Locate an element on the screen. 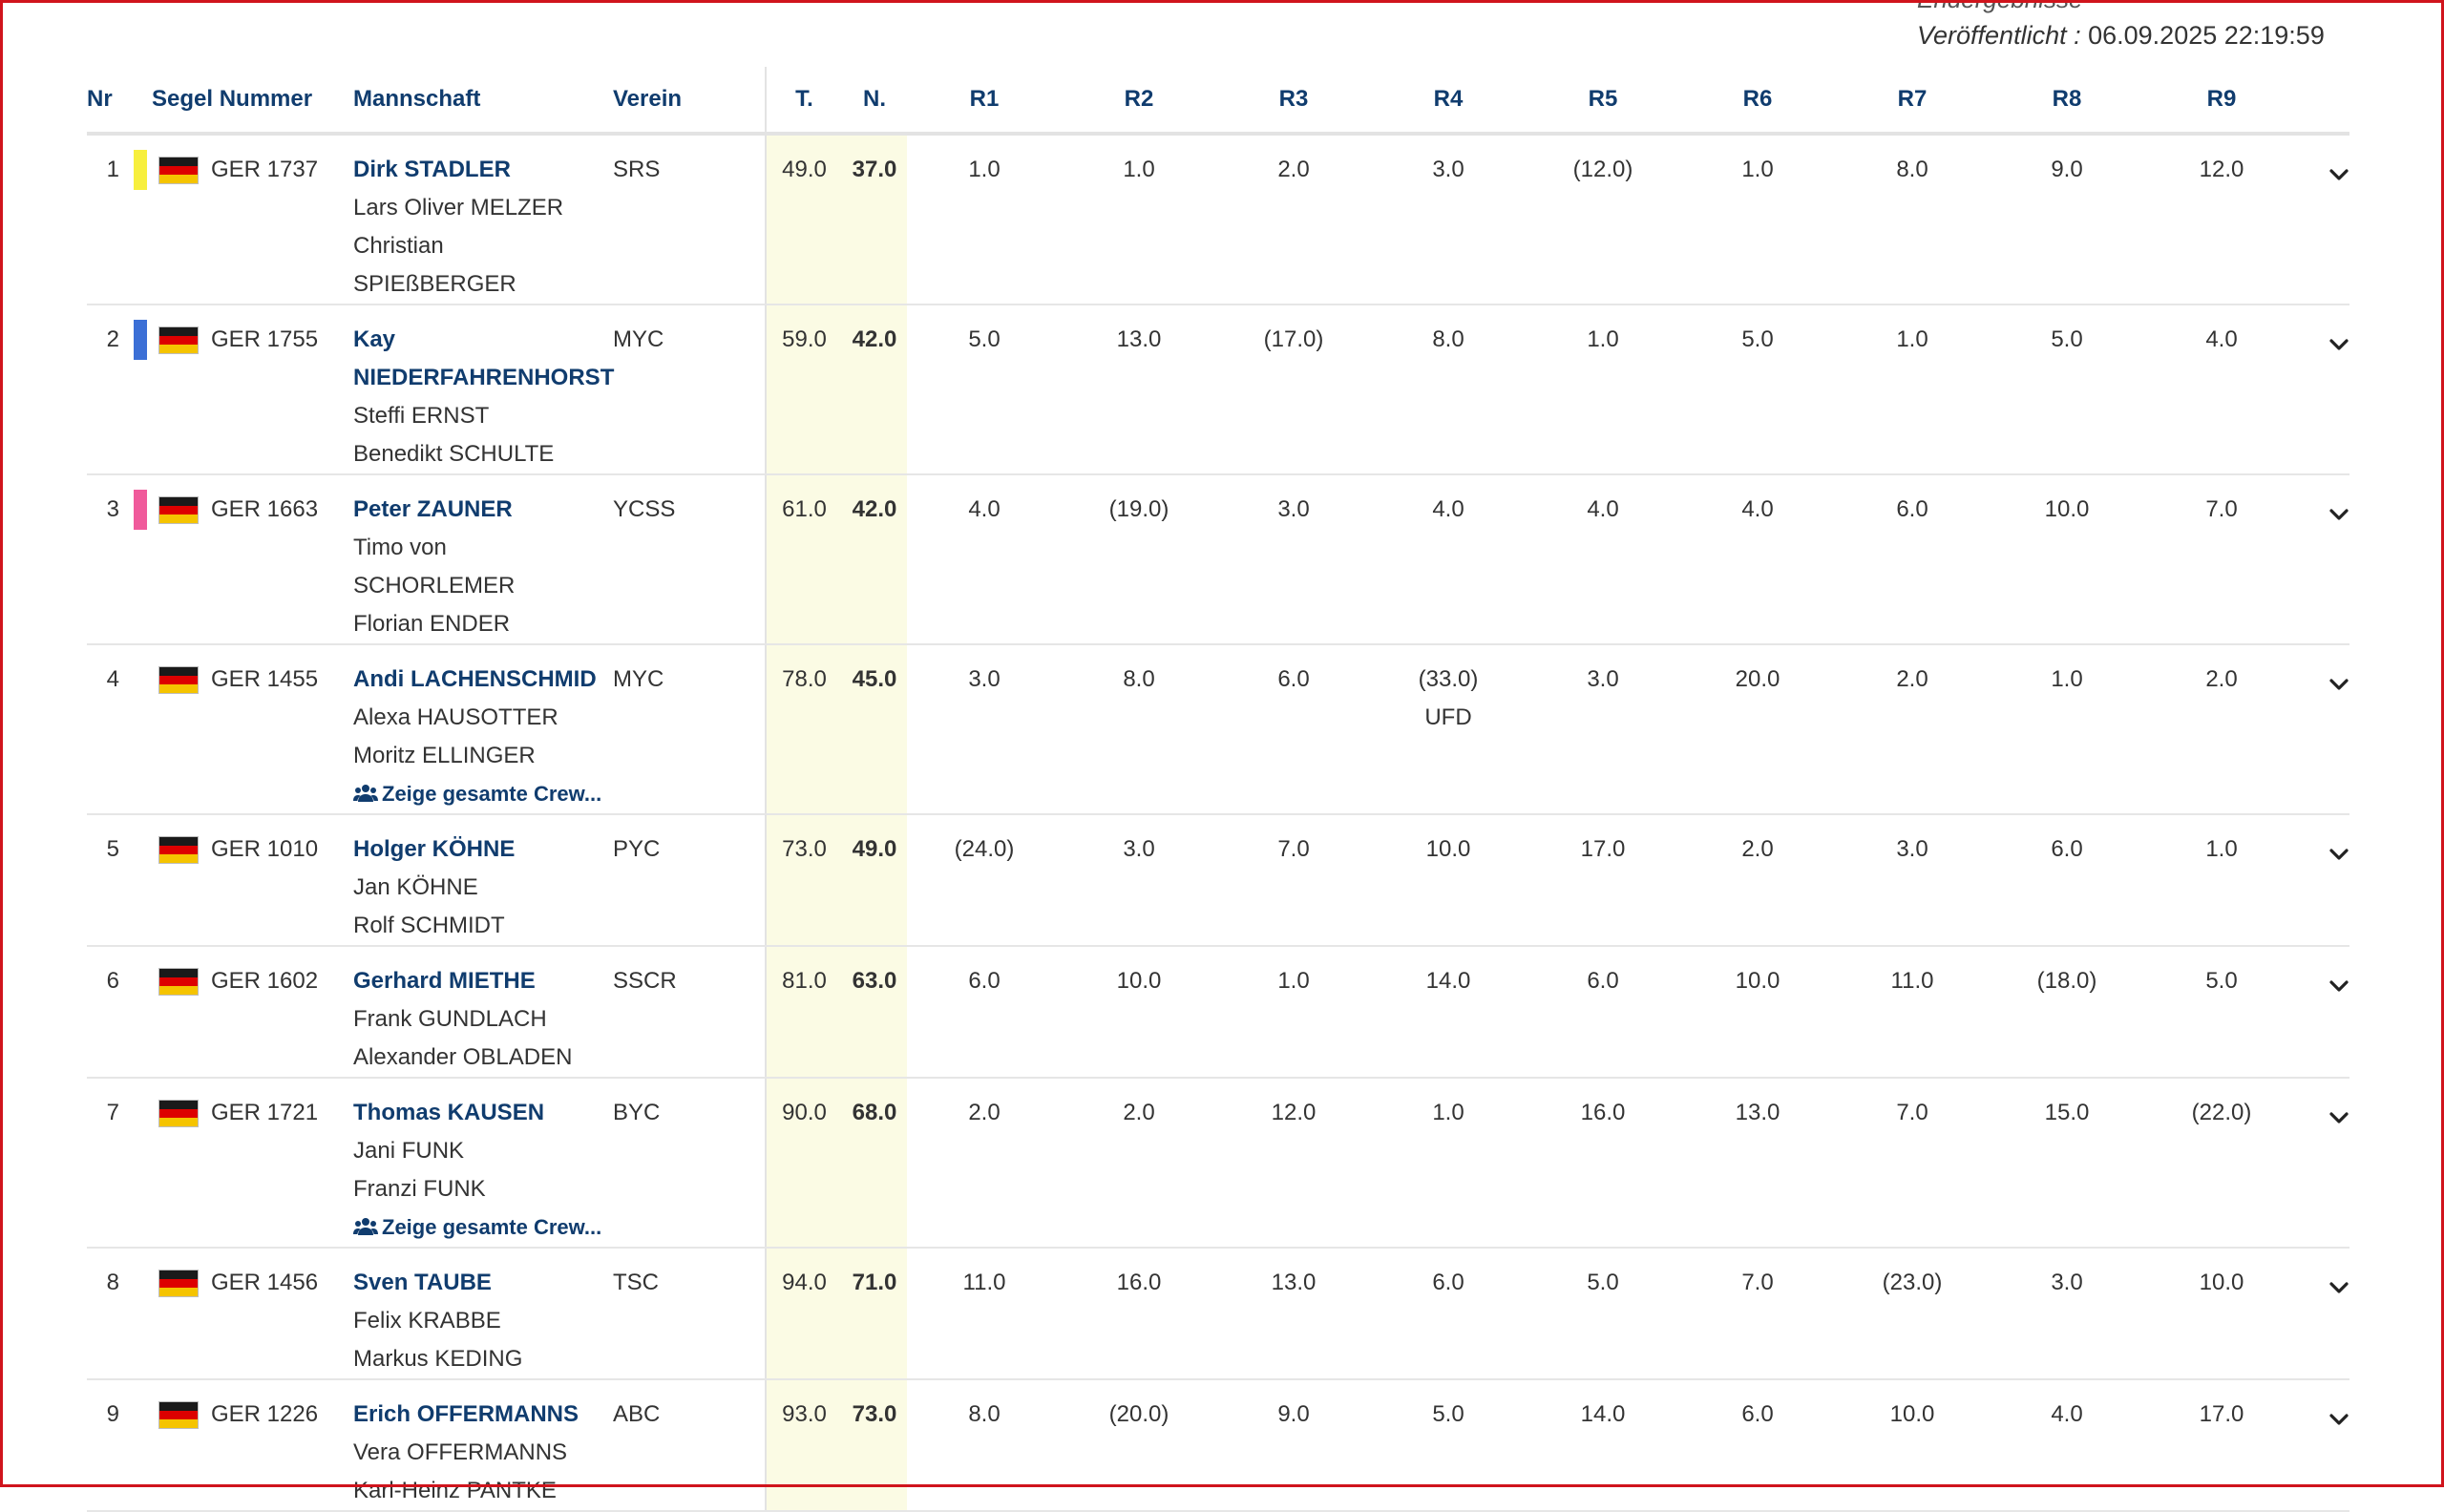 The width and height of the screenshot is (2444, 1512). crew-member: Felix KRABBE is located at coordinates (427, 1321).